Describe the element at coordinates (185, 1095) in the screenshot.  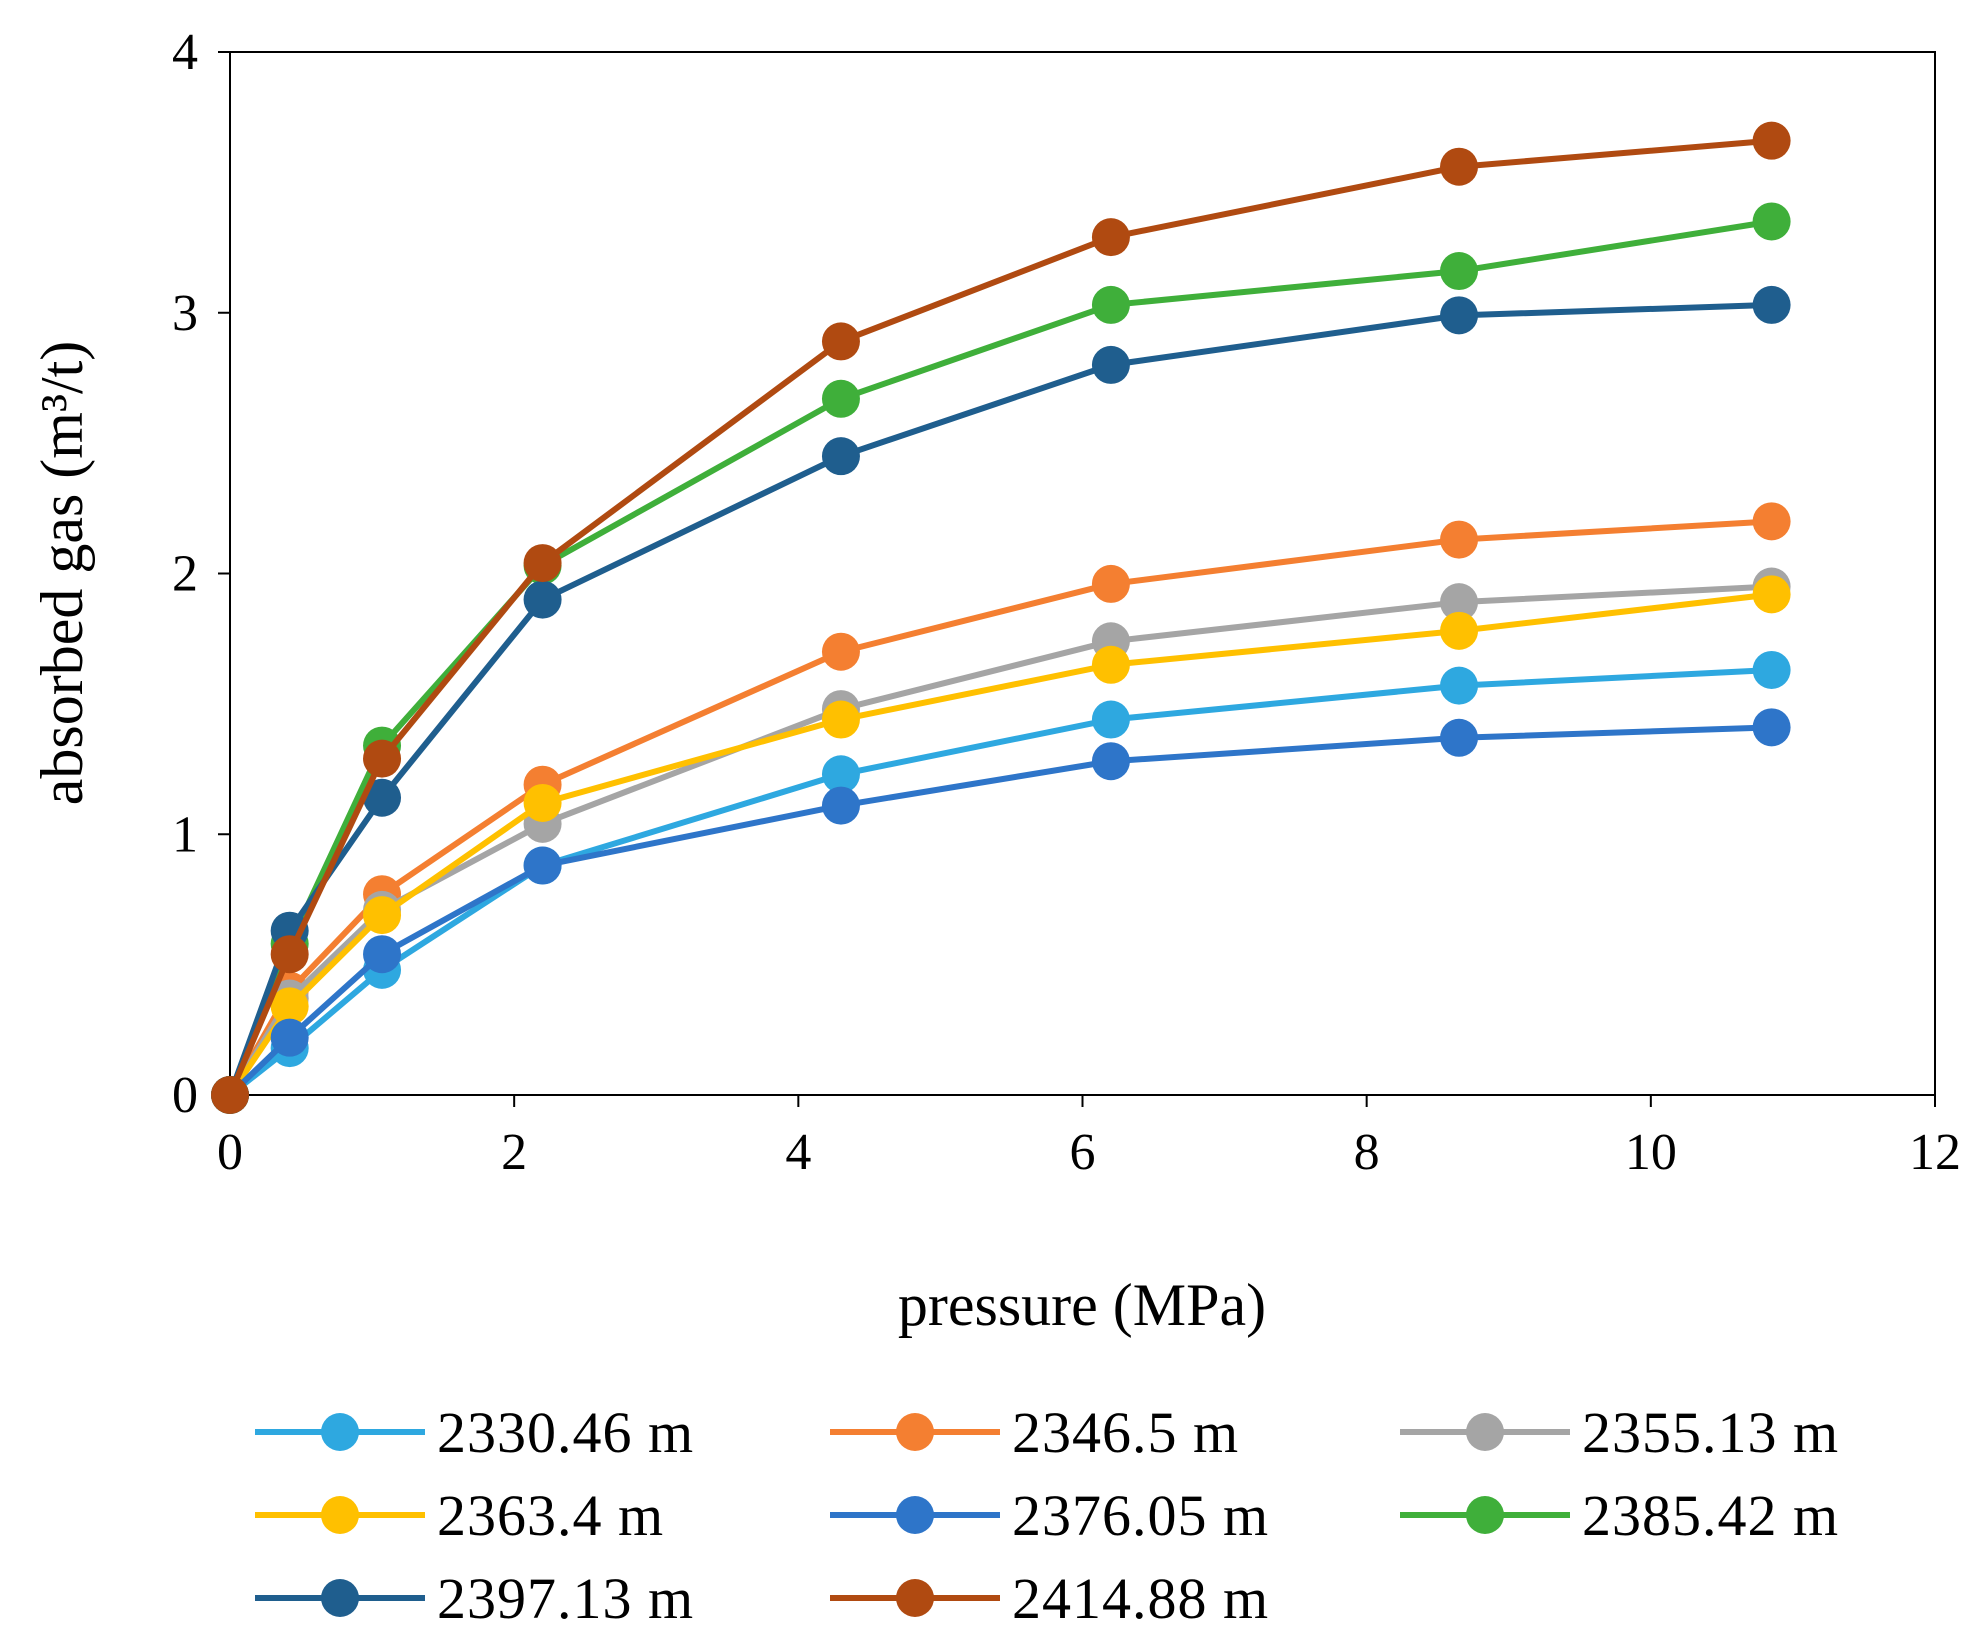
I see `y-tick-label: 0` at that location.